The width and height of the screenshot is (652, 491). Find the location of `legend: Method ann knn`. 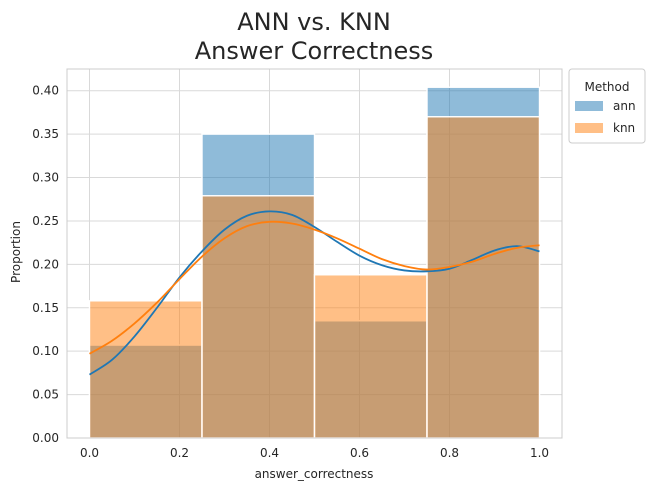

legend: Method ann knn is located at coordinates (607, 106).